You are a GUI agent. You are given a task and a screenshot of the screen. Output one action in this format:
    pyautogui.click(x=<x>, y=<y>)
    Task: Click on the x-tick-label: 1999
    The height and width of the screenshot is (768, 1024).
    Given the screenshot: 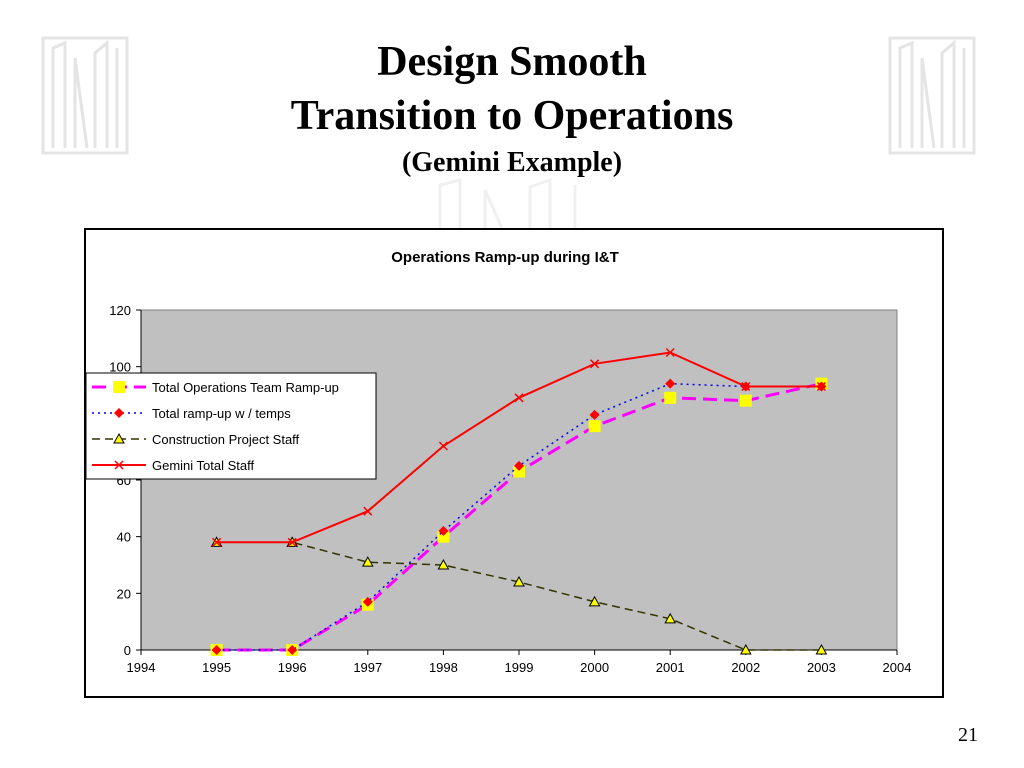 What is the action you would take?
    pyautogui.click(x=519, y=667)
    